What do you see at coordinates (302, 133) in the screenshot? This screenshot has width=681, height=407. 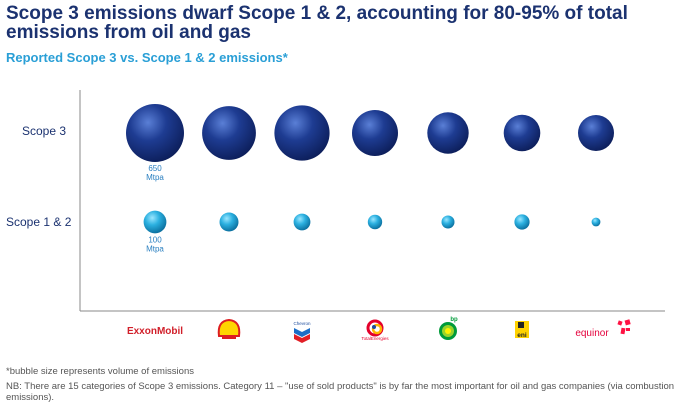 I see `bubble-scope3-chevron` at bounding box center [302, 133].